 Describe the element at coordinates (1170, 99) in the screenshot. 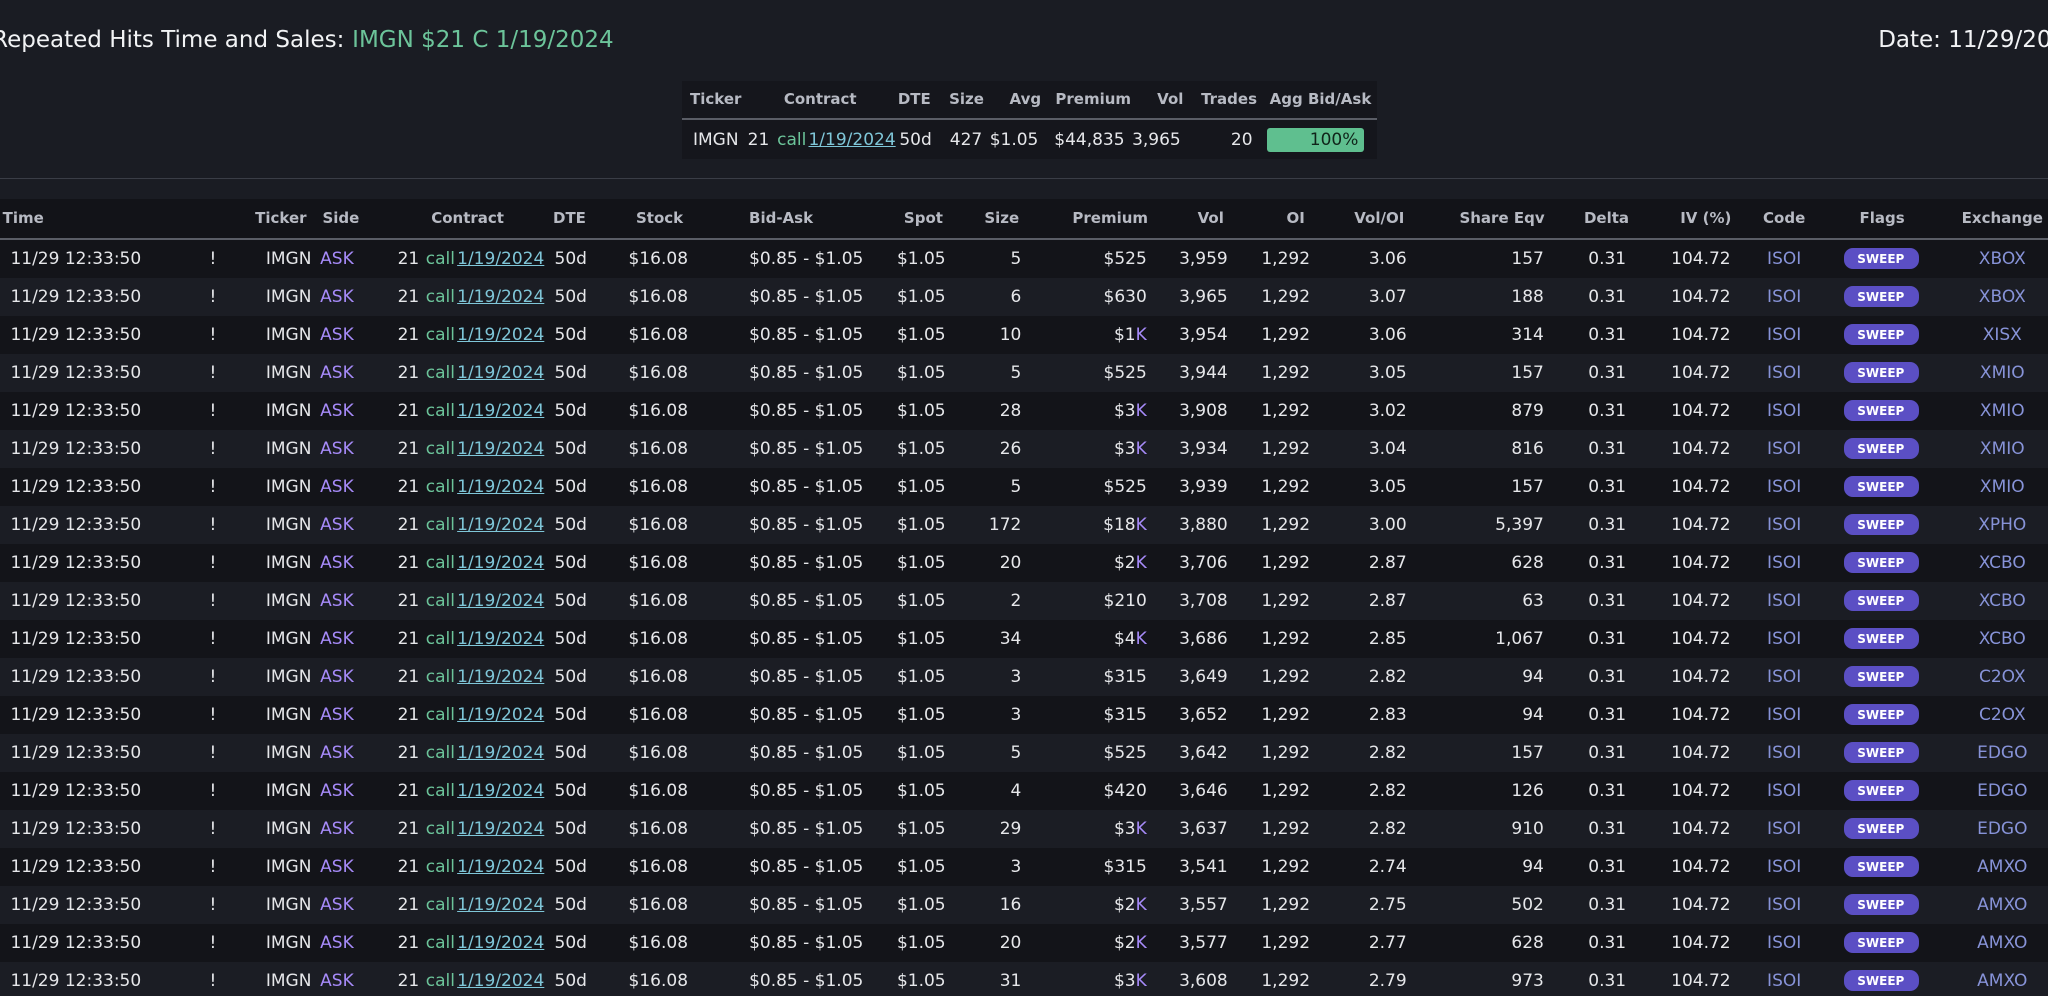

I see `summary-header: Vol` at that location.